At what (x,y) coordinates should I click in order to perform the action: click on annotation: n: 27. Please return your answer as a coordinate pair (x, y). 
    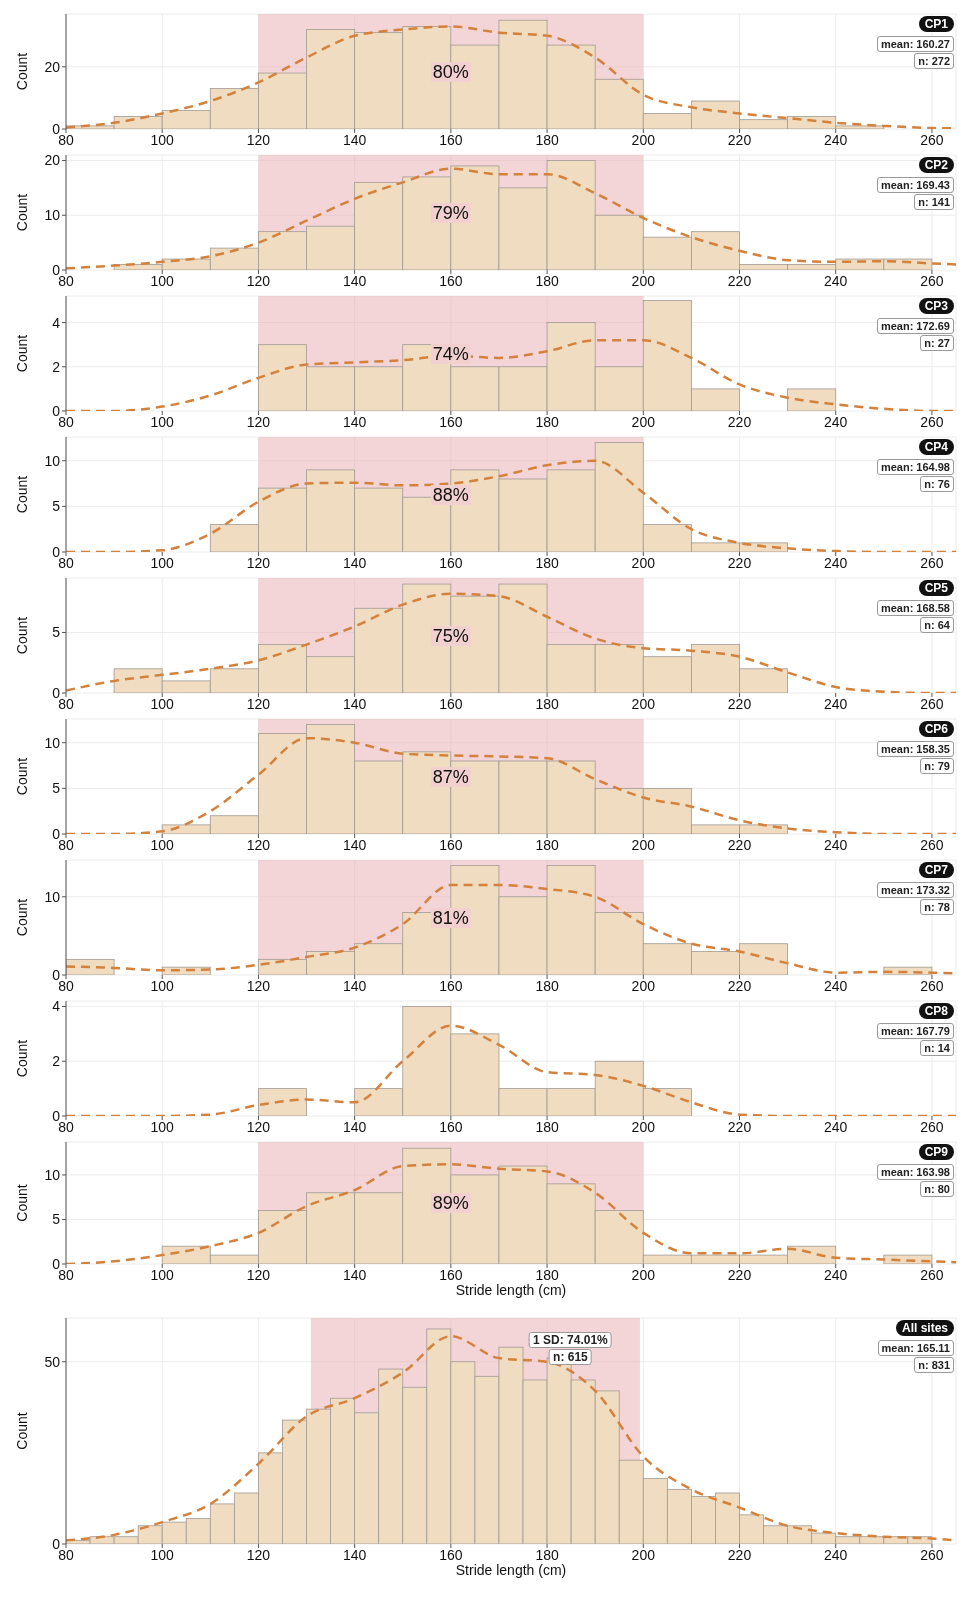
    Looking at the image, I should click on (937, 343).